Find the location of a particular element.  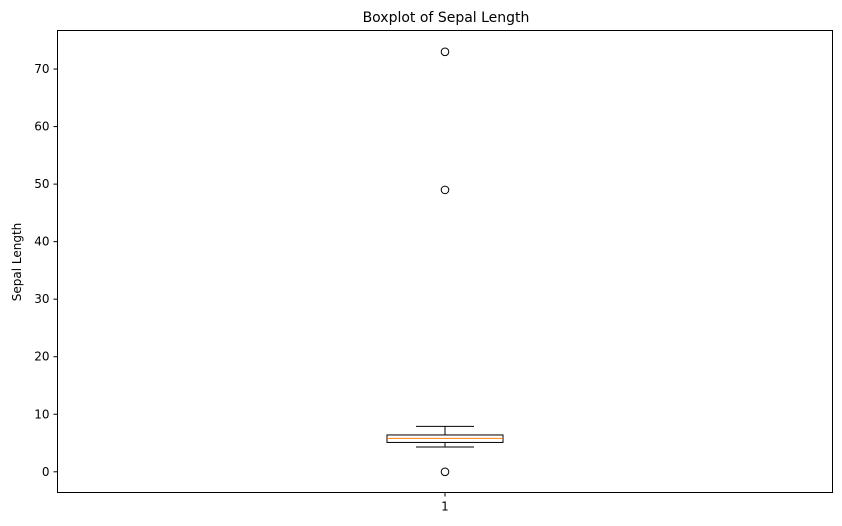

x-tick-label: 1 is located at coordinates (445, 507).